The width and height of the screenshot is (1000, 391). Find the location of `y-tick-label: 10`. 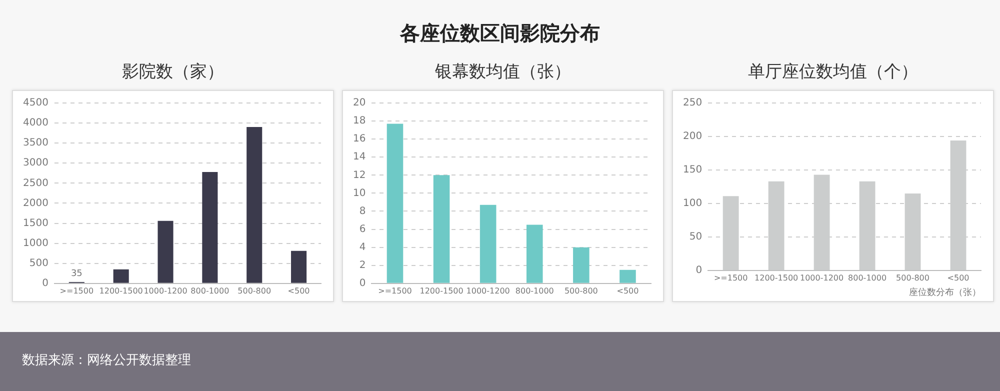

y-tick-label: 10 is located at coordinates (359, 193).